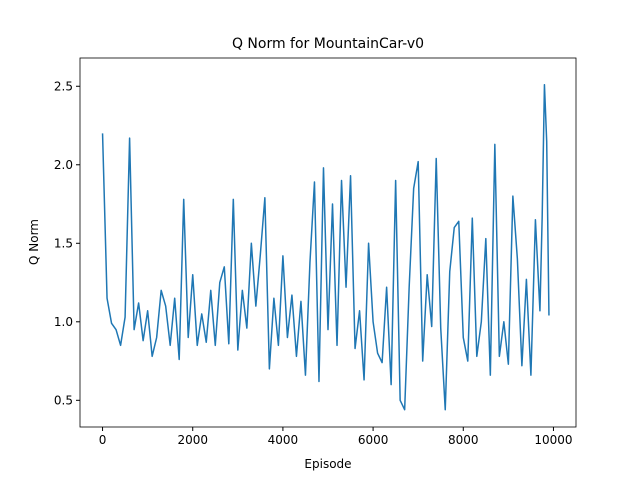 The height and width of the screenshot is (484, 640). Describe the element at coordinates (103, 440) in the screenshot. I see `x-tick-label: 0` at that location.